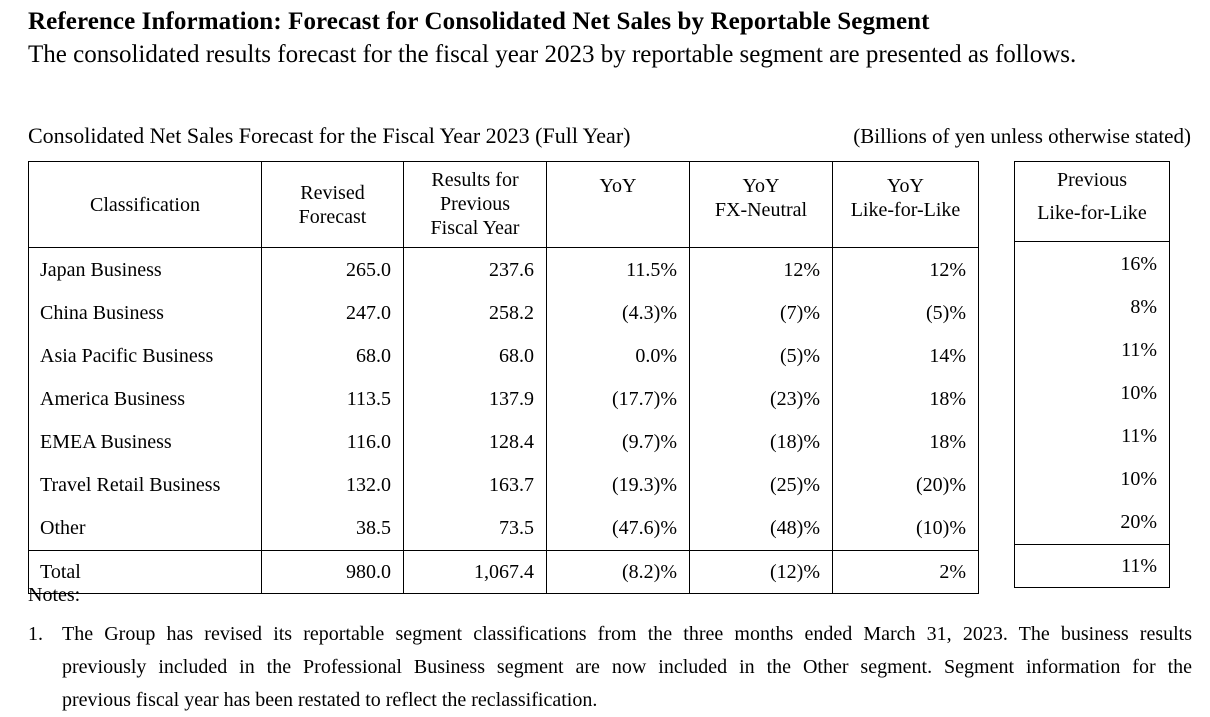 Image resolution: width=1210 pixels, height=717 pixels. Describe the element at coordinates (1092, 523) in the screenshot. I see `table-row: 20%` at that location.